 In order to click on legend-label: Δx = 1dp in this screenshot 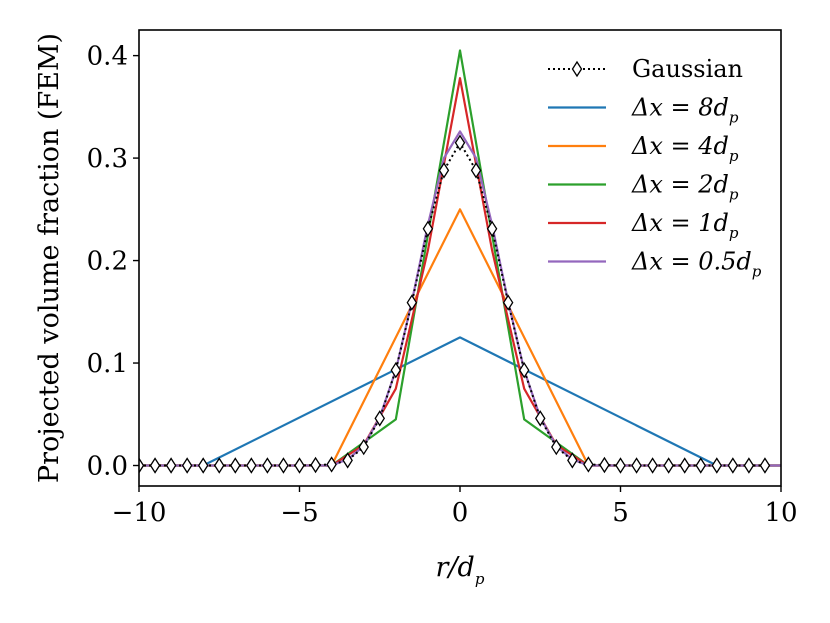, I will do `click(685, 225)`.